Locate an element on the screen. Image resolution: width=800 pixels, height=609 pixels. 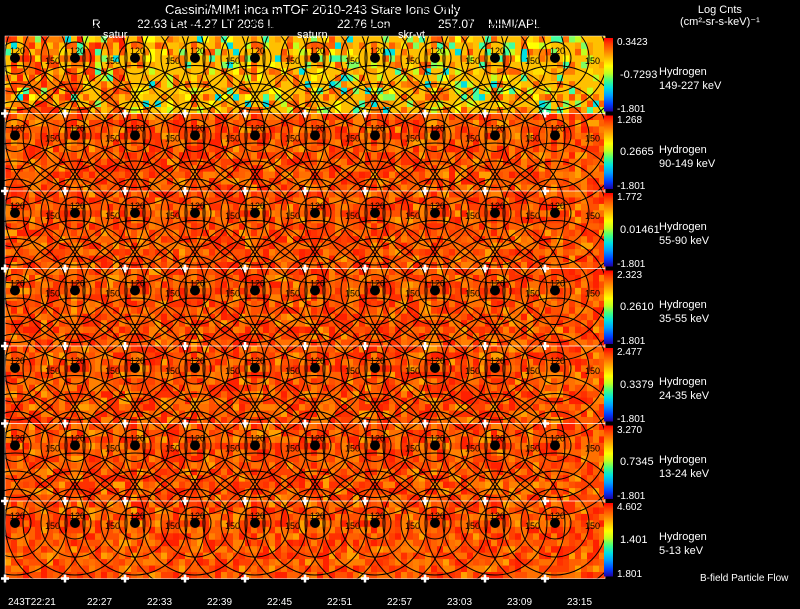
x-tick-label: 23:09 is located at coordinates (520, 602).